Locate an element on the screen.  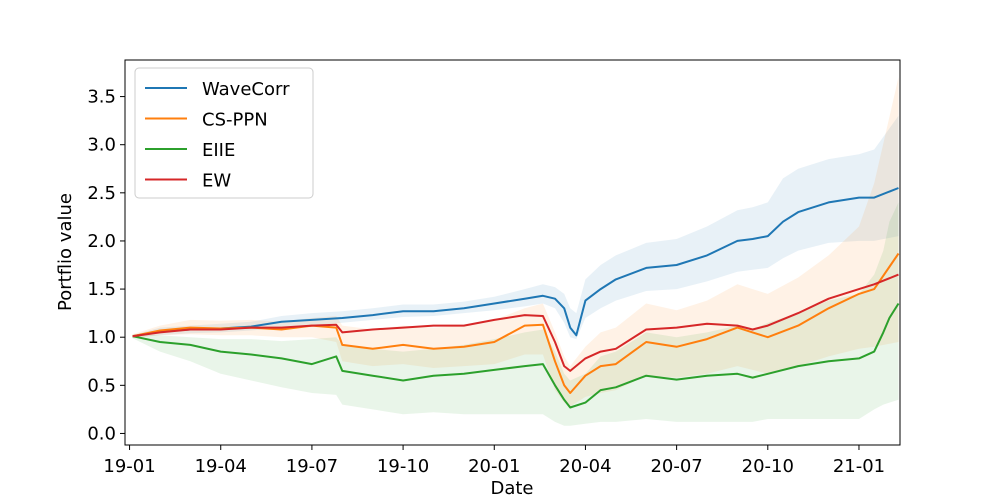
y-tick-label: 3.0 is located at coordinates (101, 145).